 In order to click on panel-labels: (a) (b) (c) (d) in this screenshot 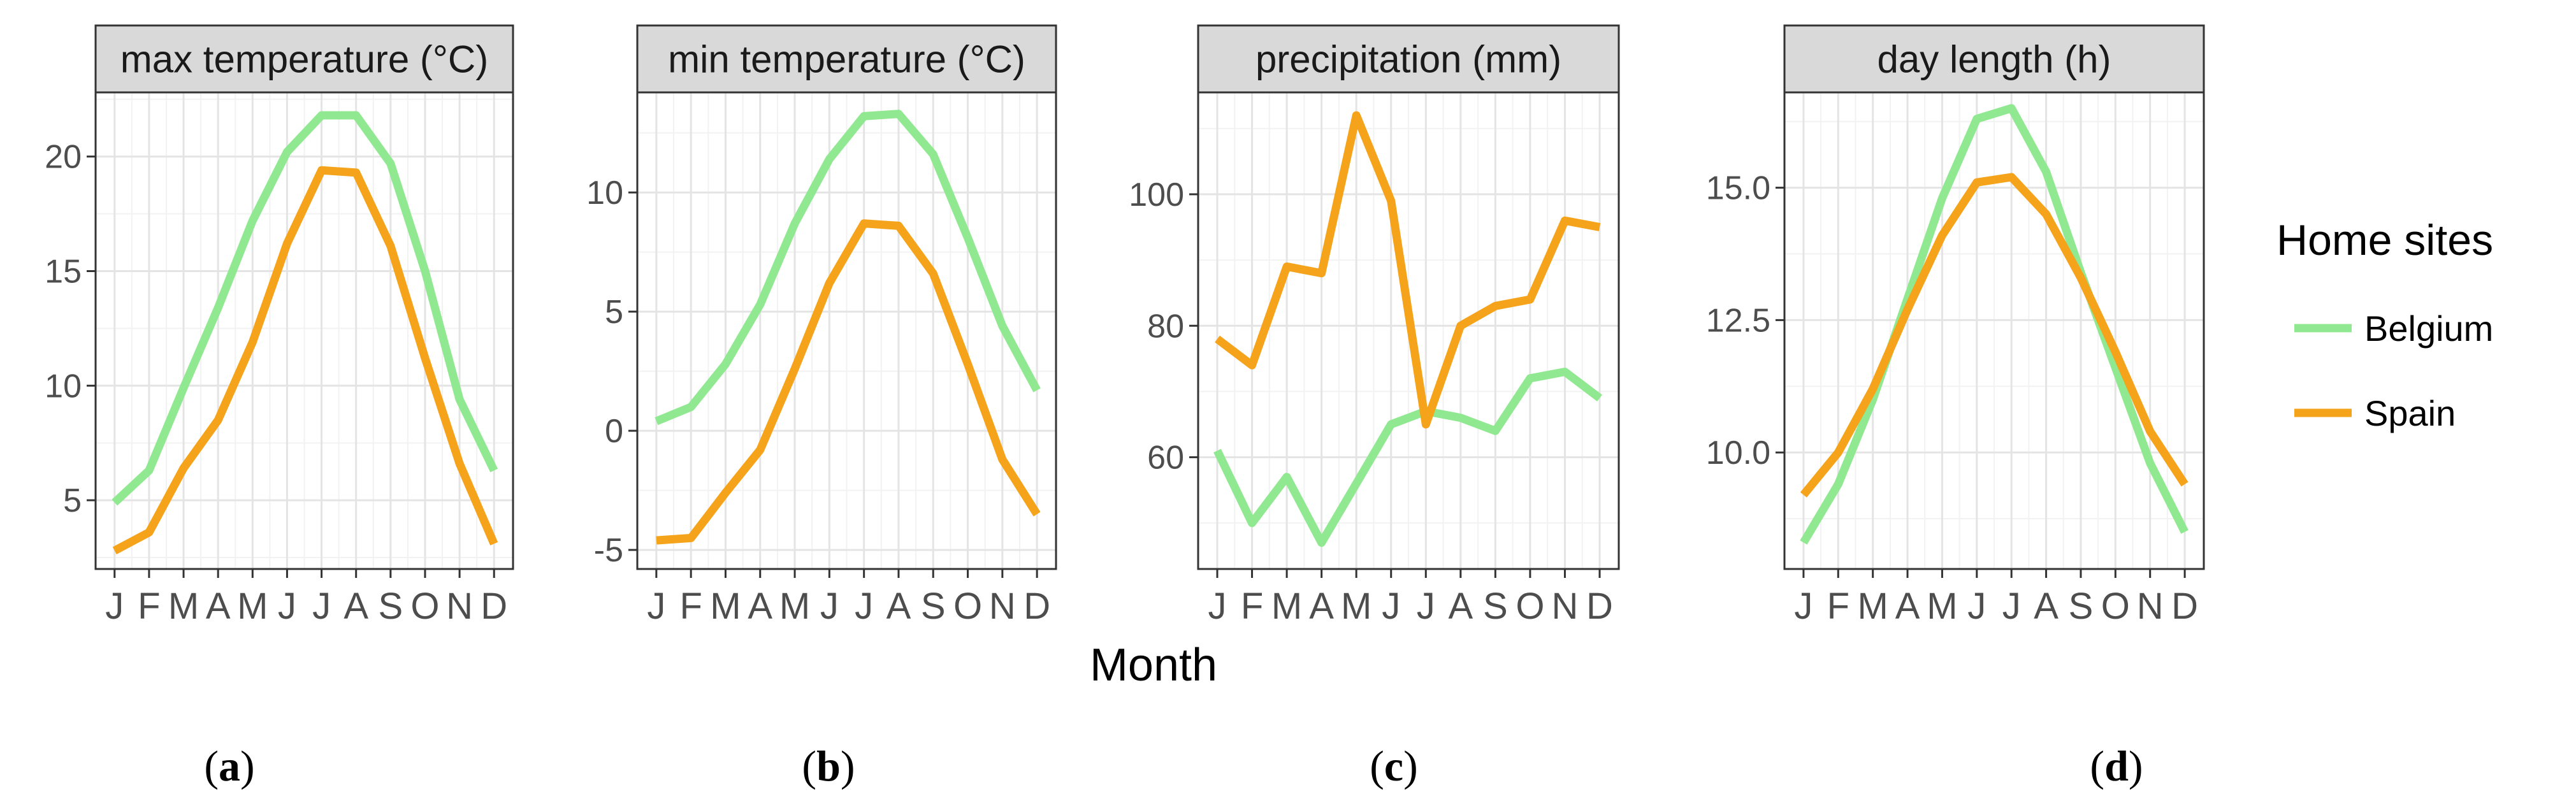, I will do `click(1173, 766)`.